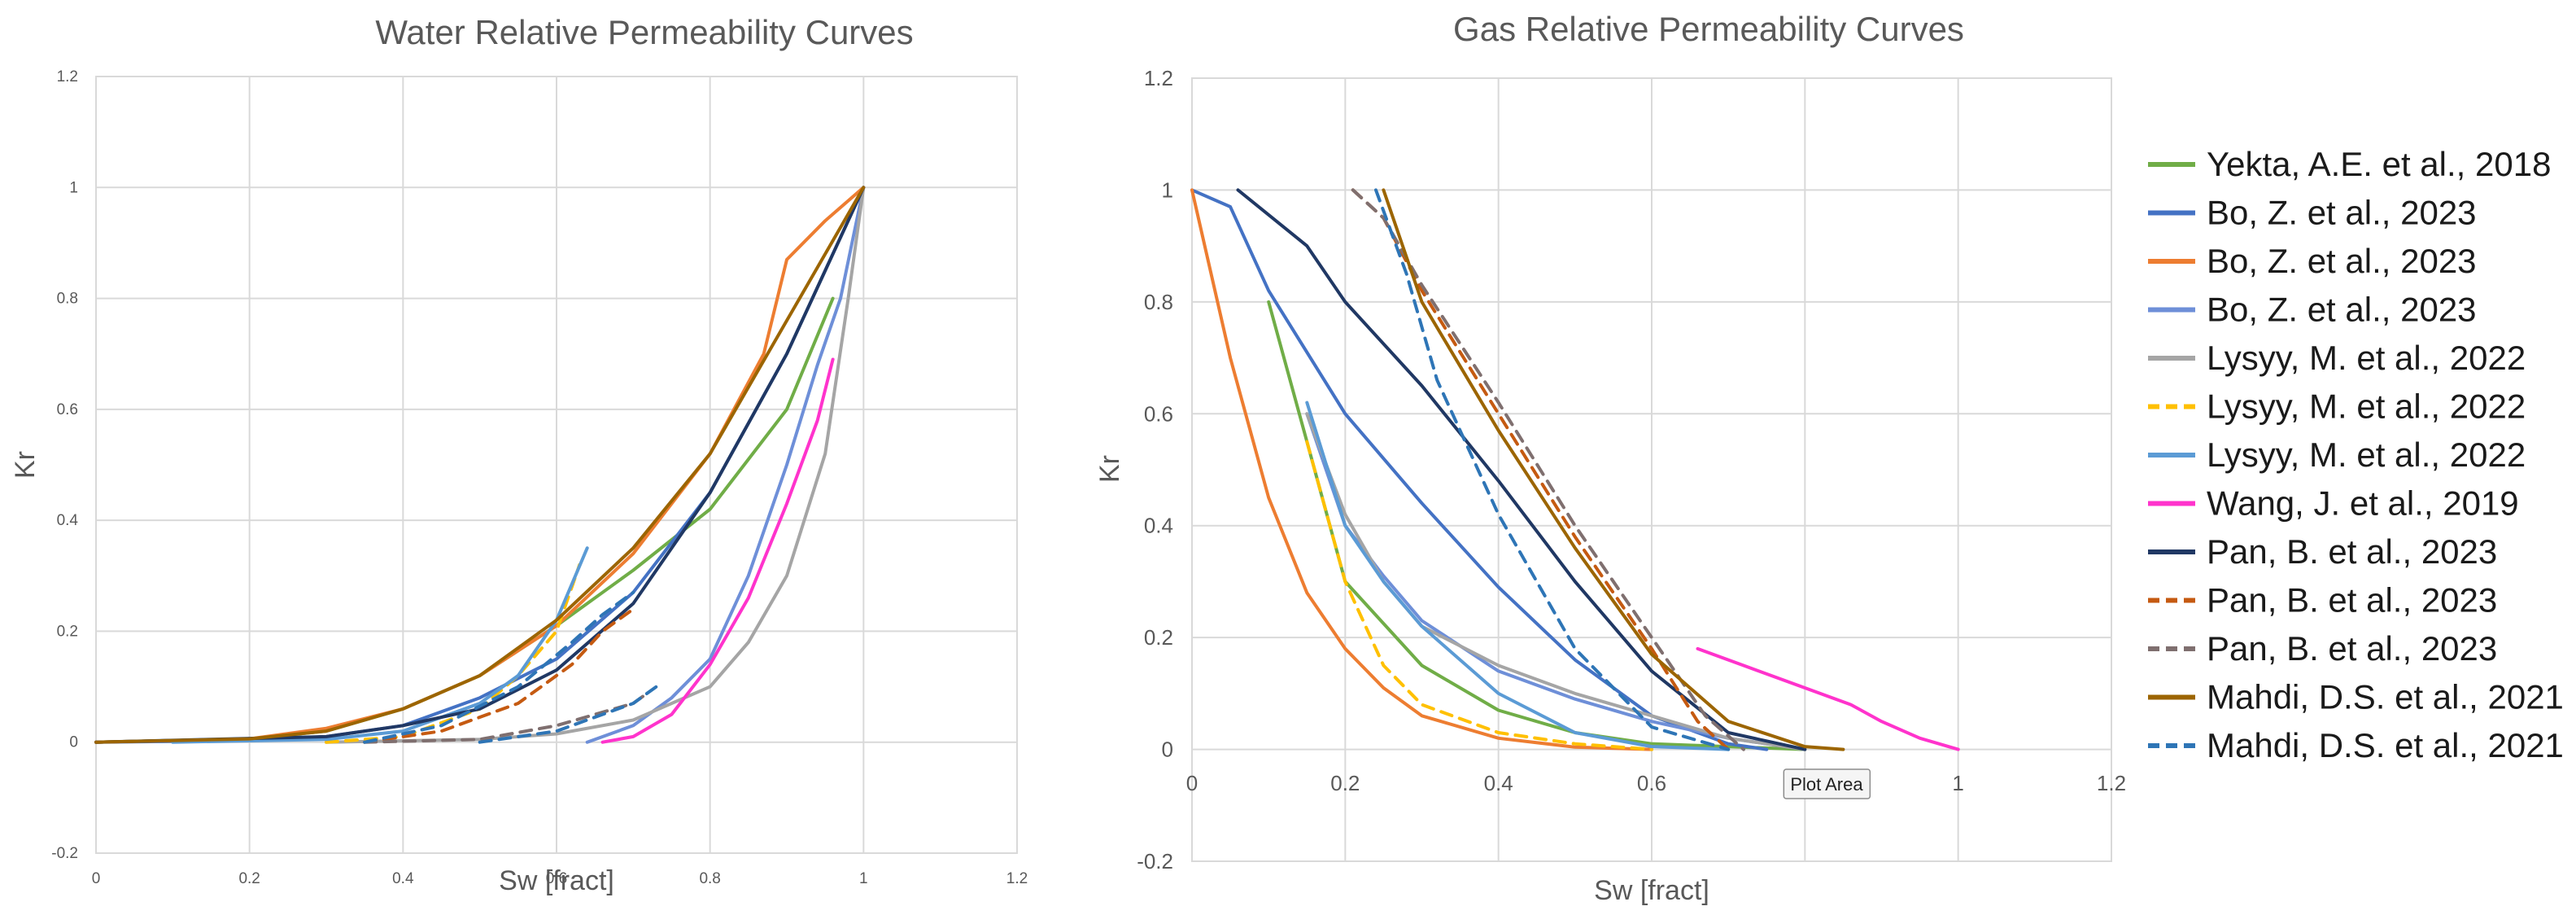  I want to click on series-line-5: Lysyy, M. et al., 2022, so click(1556, 581).